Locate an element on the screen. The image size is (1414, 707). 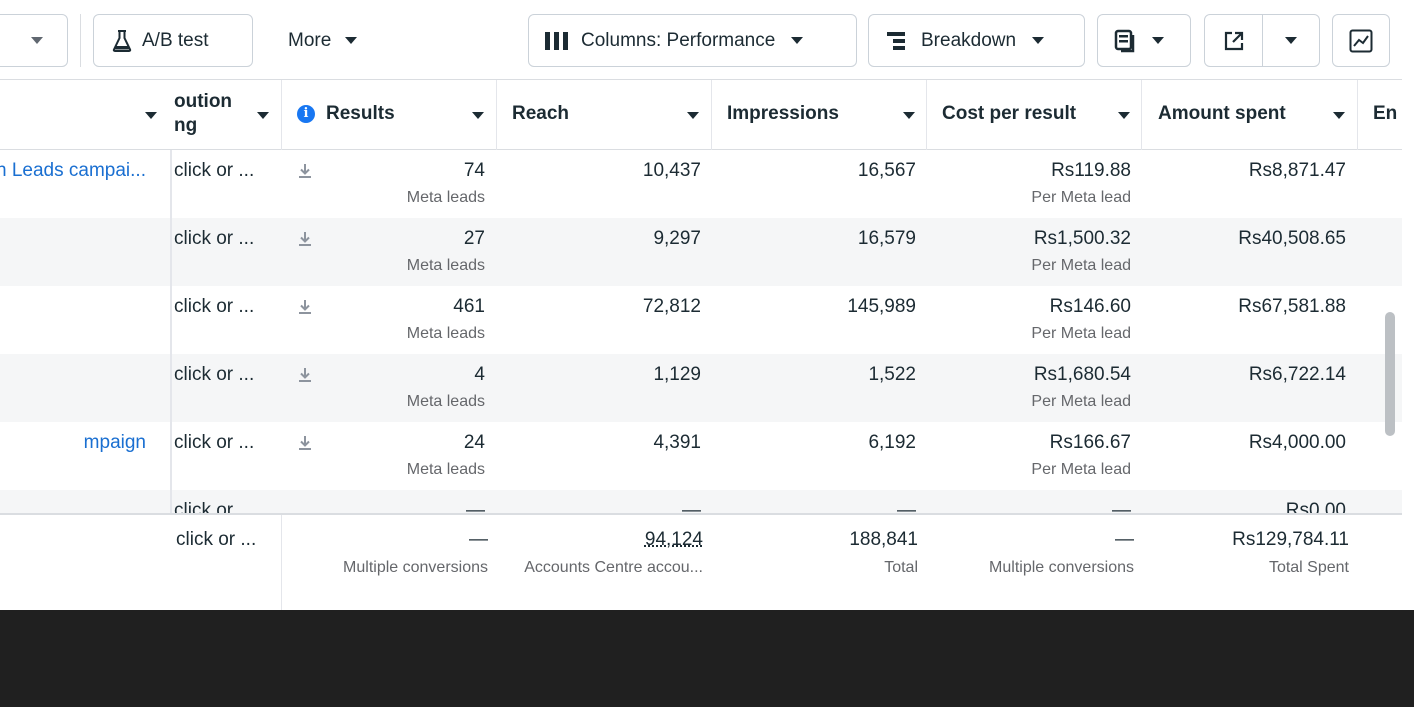
column-header-reach: Reach is located at coordinates (541, 113).